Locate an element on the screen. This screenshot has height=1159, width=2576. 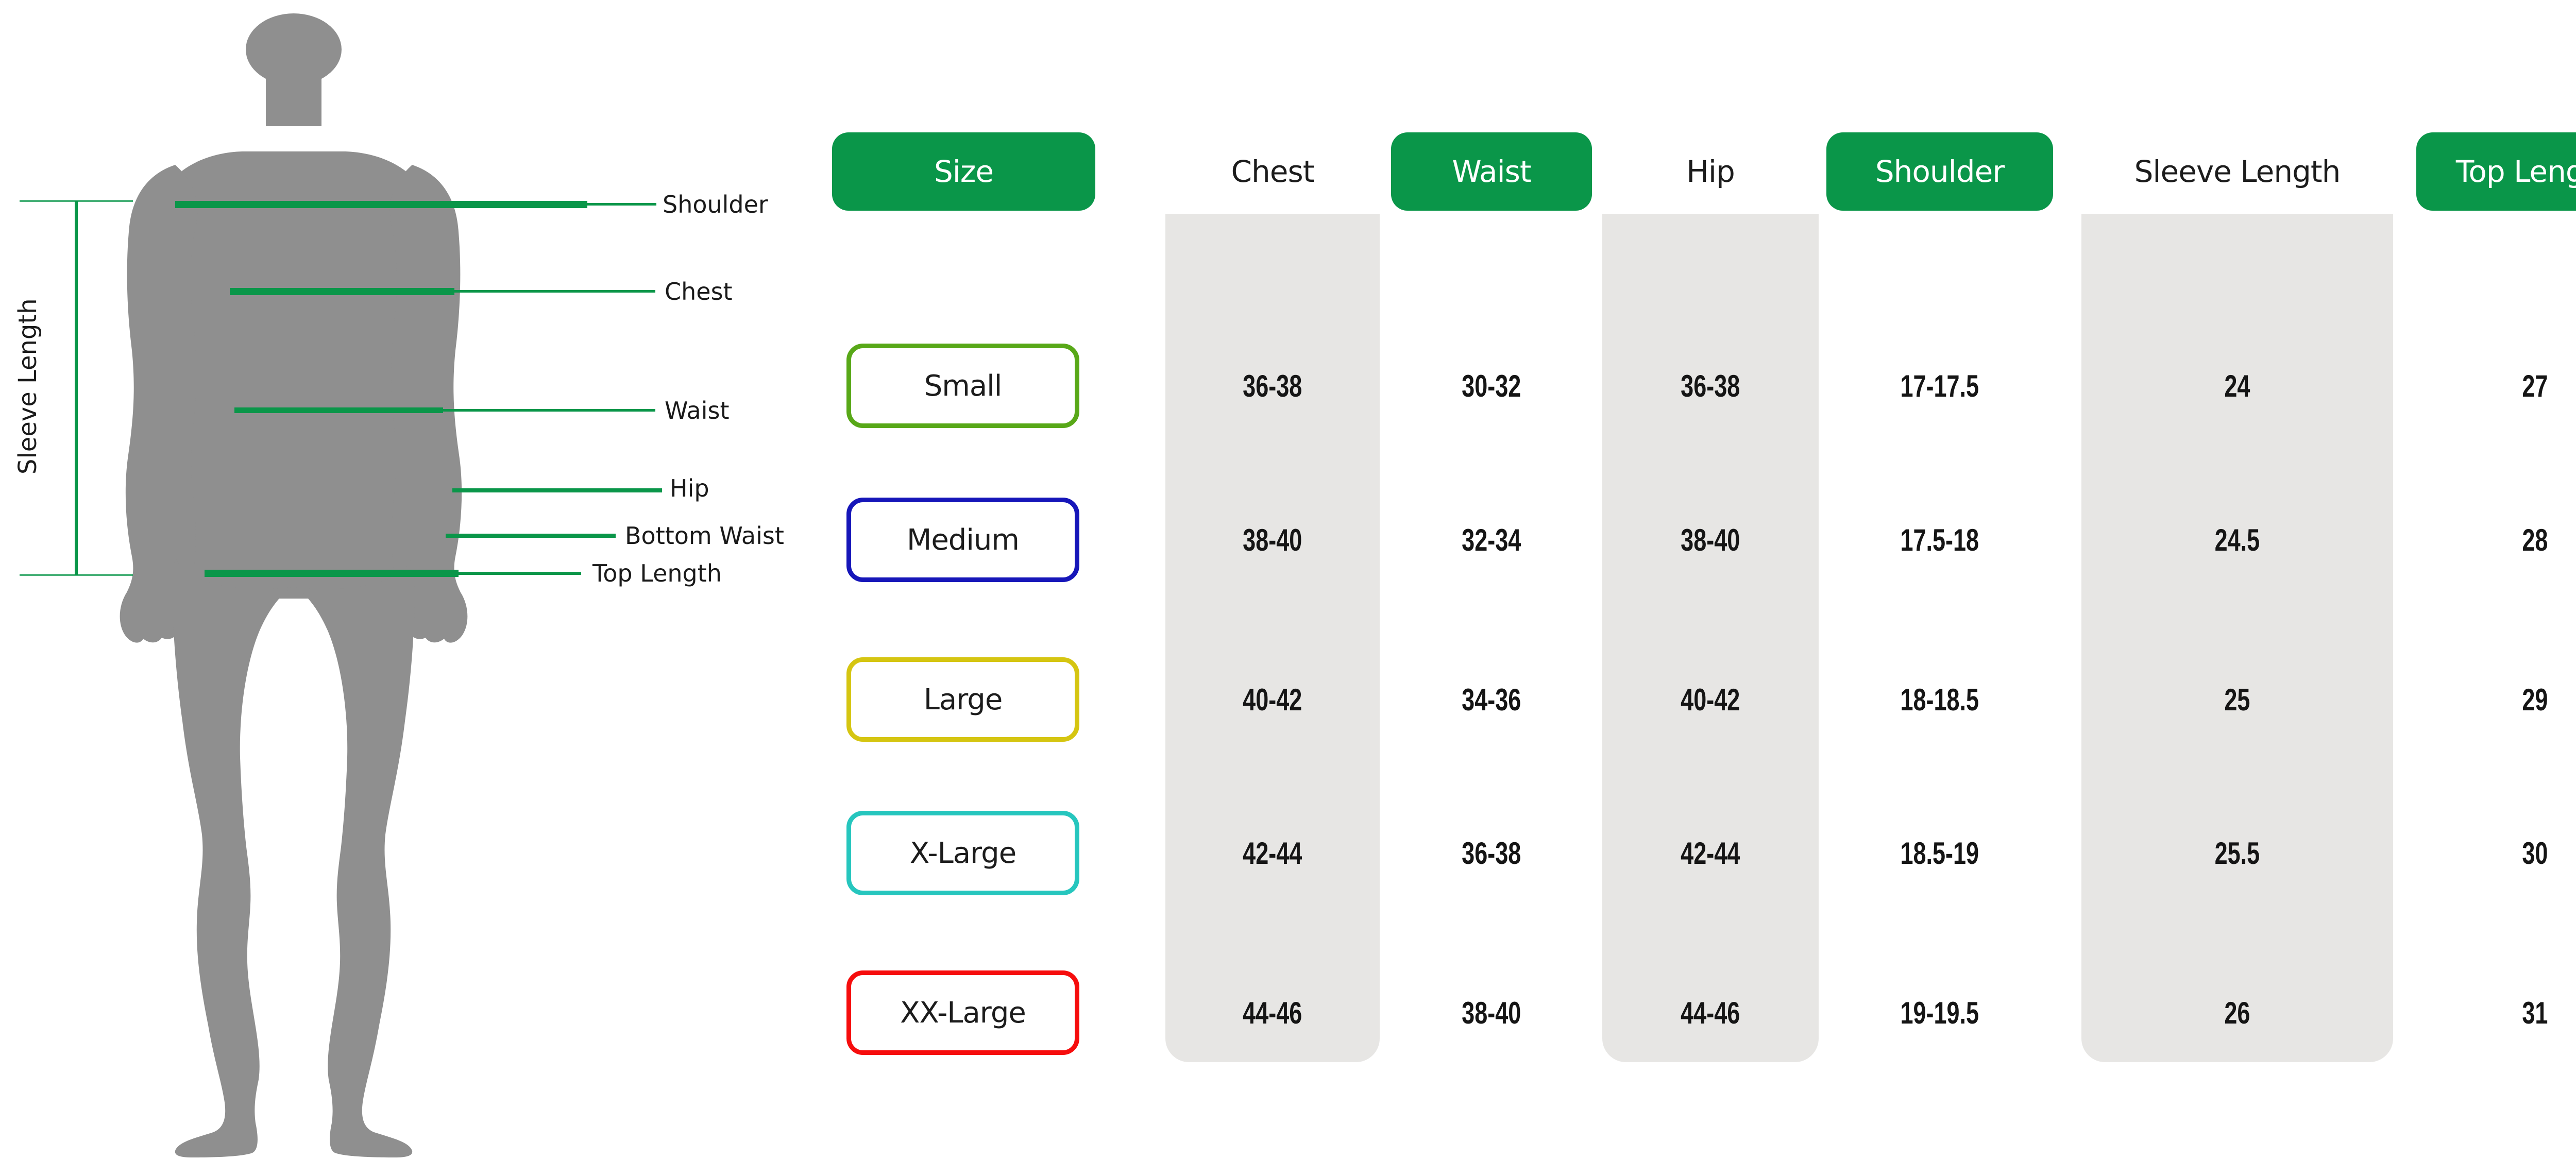
silhouette-left-leg is located at coordinates (232, 856).